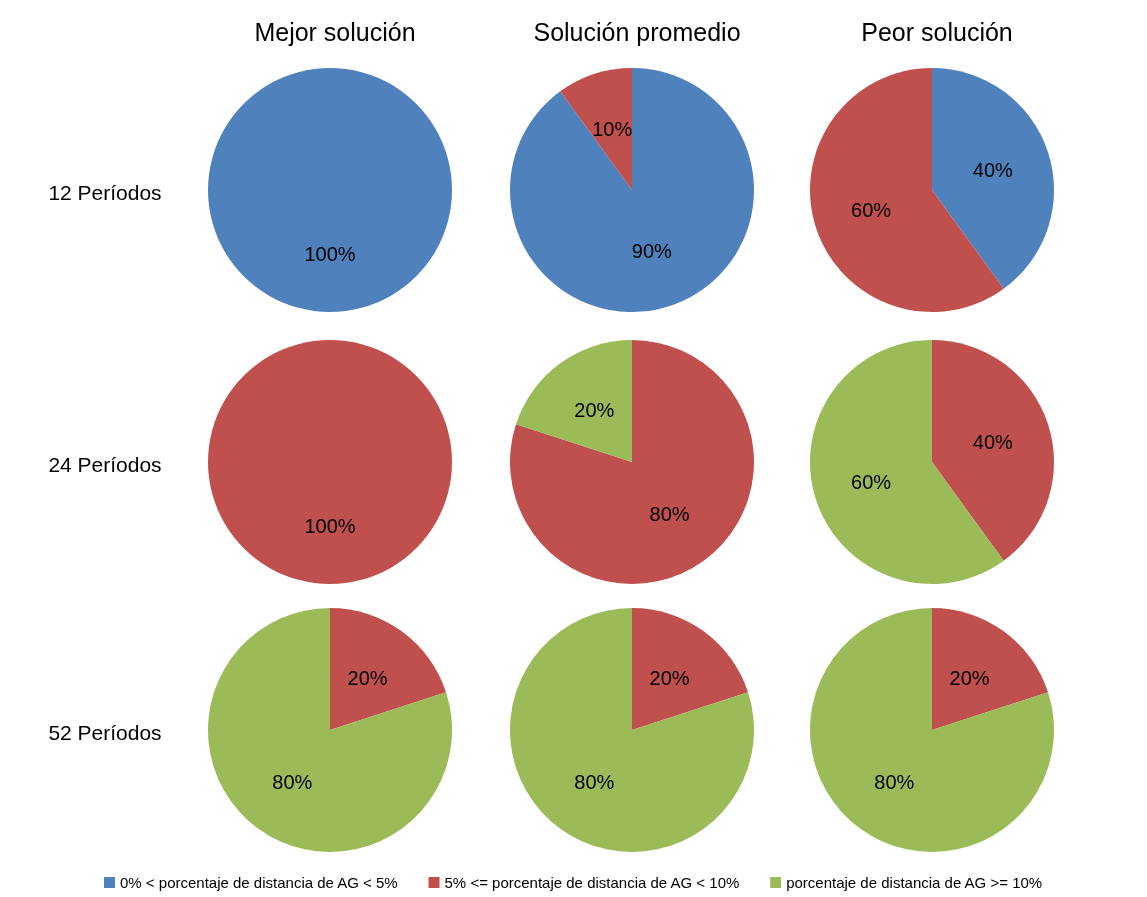 The width and height of the screenshot is (1147, 897). Describe the element at coordinates (592, 882) in the screenshot. I see `legend-label: 5% <= porcentaje de distancia de AG < 10%` at that location.